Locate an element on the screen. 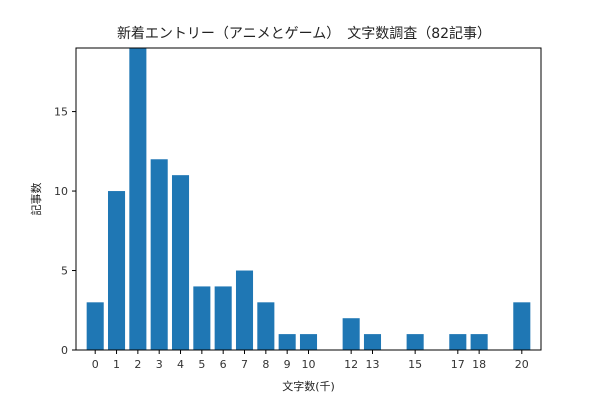  x-tick-label: 5 is located at coordinates (201, 364).